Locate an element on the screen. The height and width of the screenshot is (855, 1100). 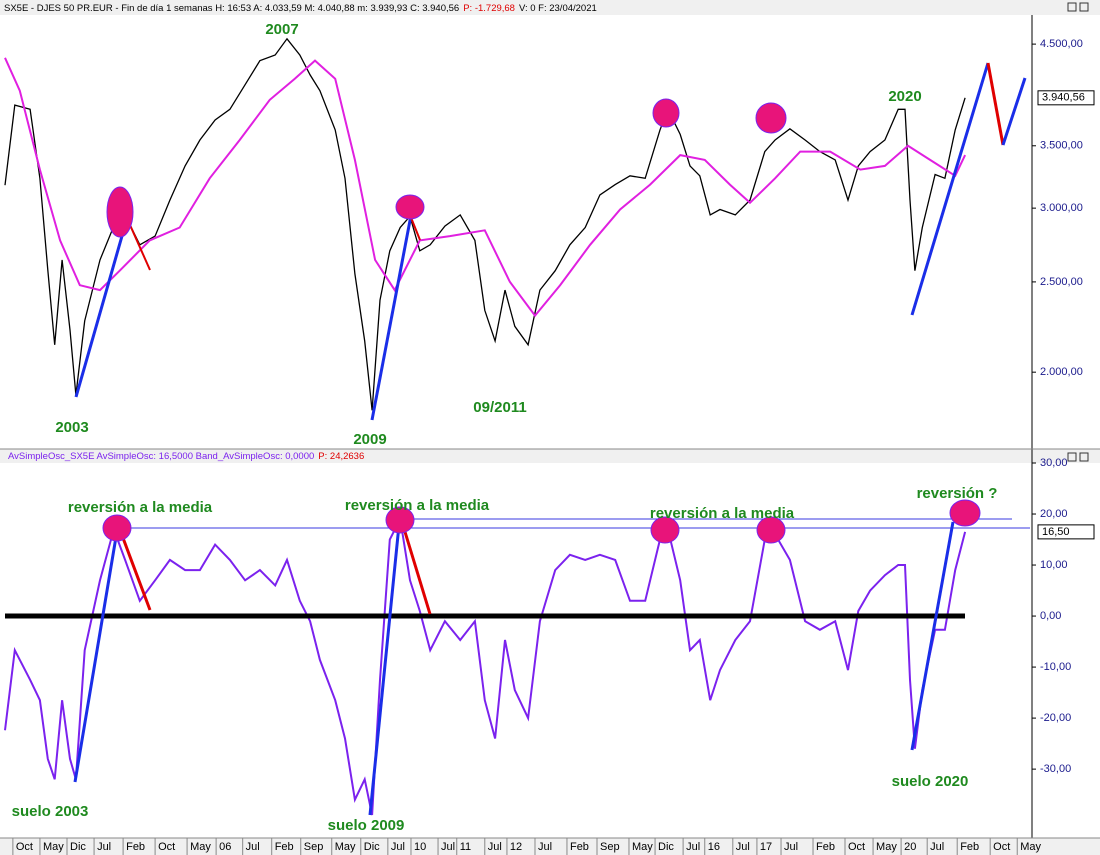
y-tick-label: 2.000,00 is located at coordinates (1061, 372).